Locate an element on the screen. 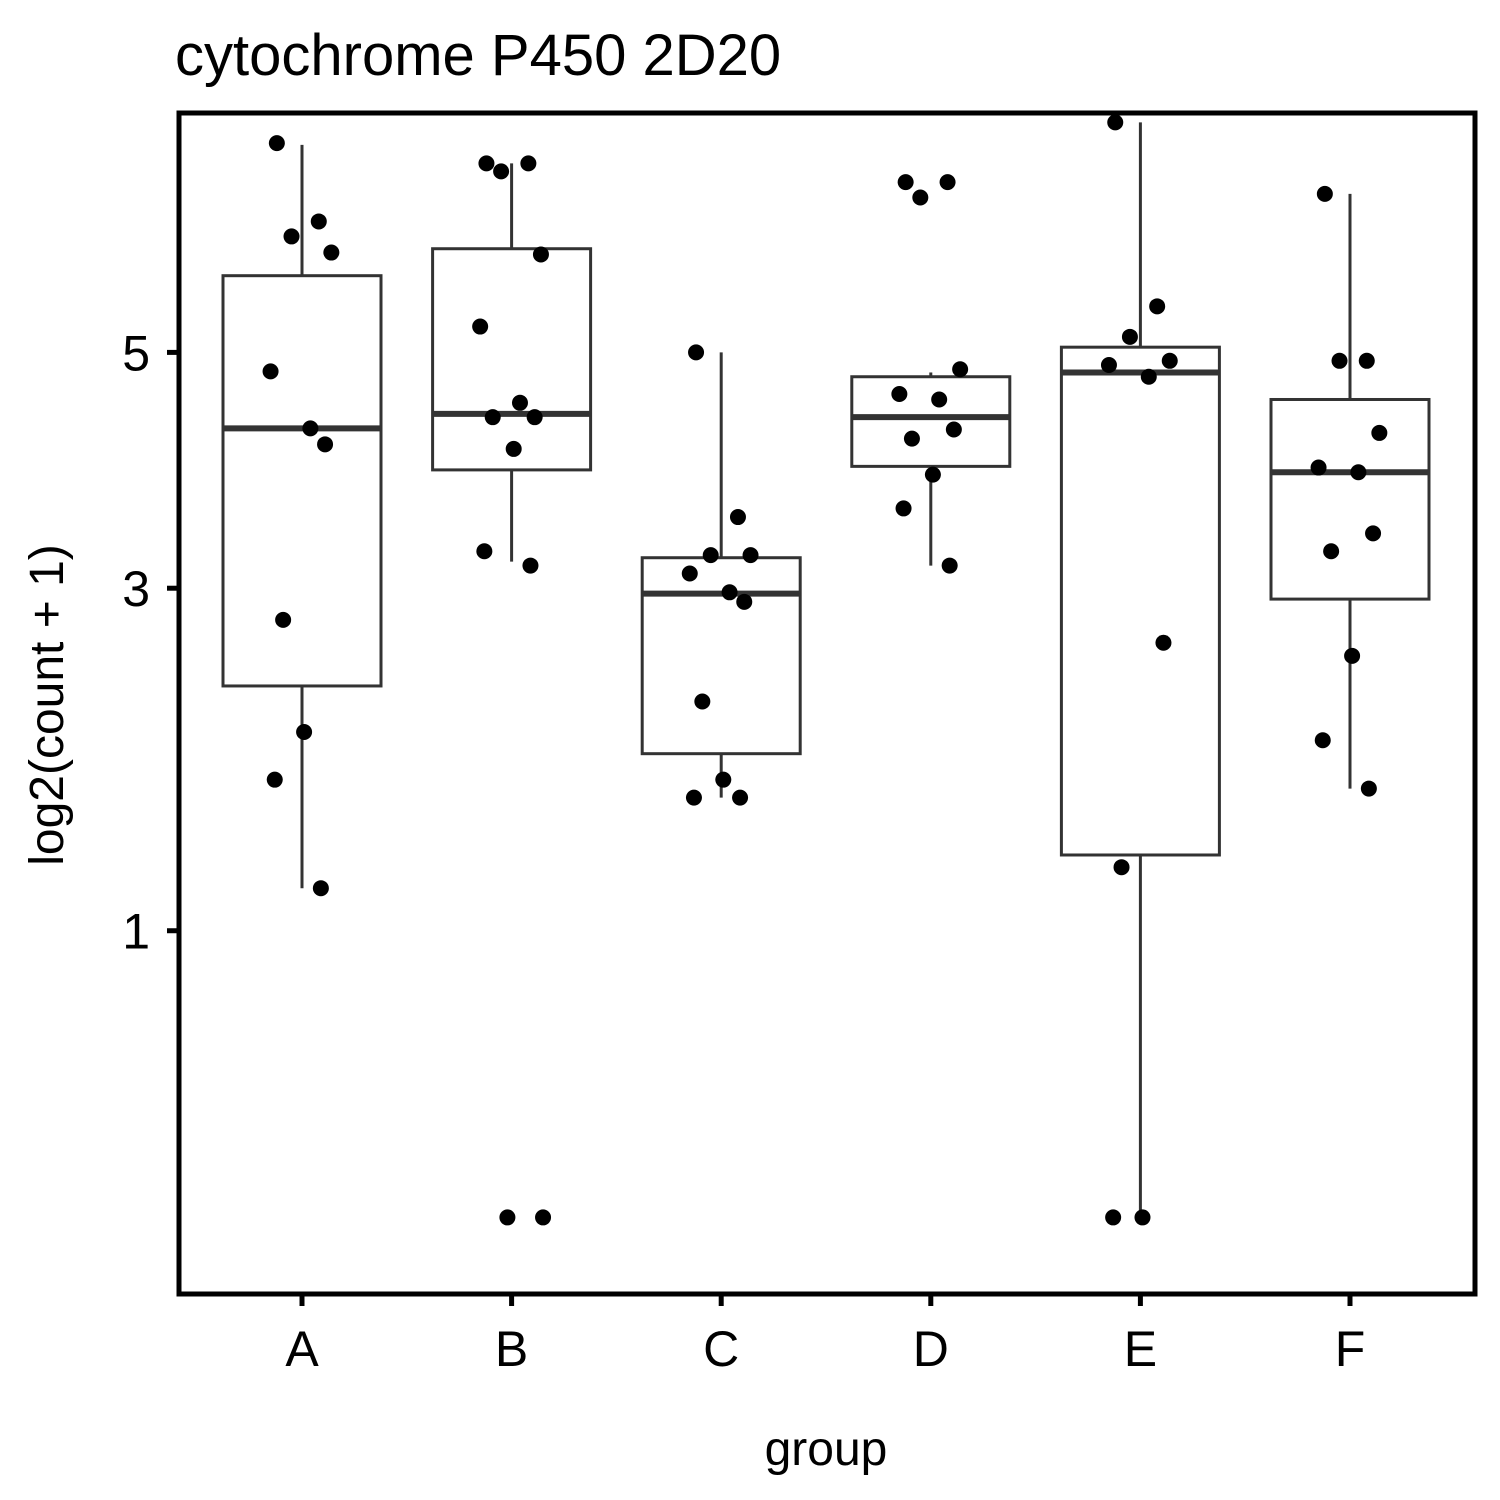 The height and width of the screenshot is (1500, 1500). y-tick-label: 1 is located at coordinates (136, 932).